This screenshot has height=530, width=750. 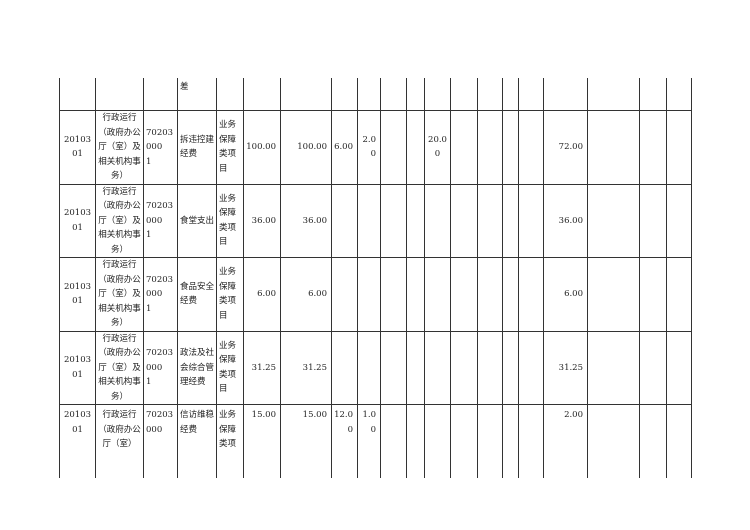 I want to click on project-name: 食堂支出, so click(x=197, y=220).